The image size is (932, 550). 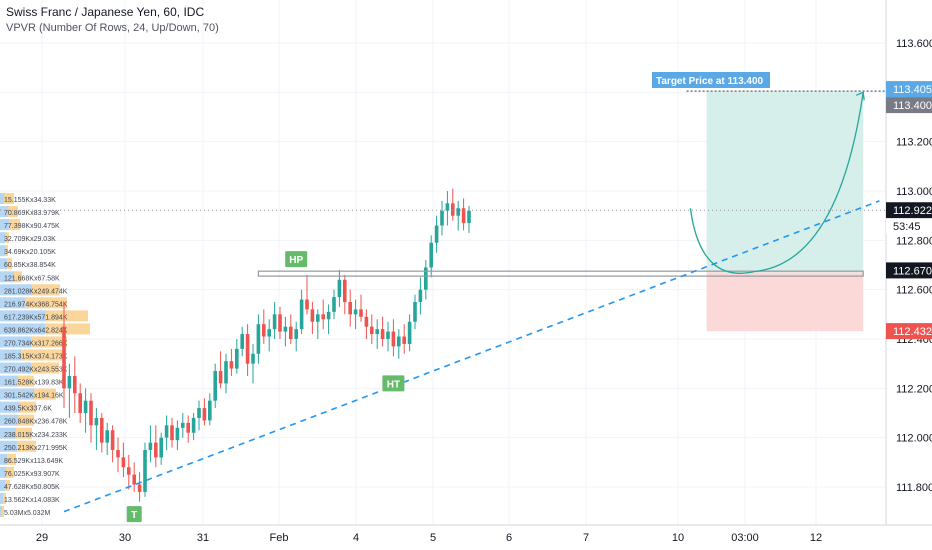 I want to click on t-label-box, so click(x=134, y=514).